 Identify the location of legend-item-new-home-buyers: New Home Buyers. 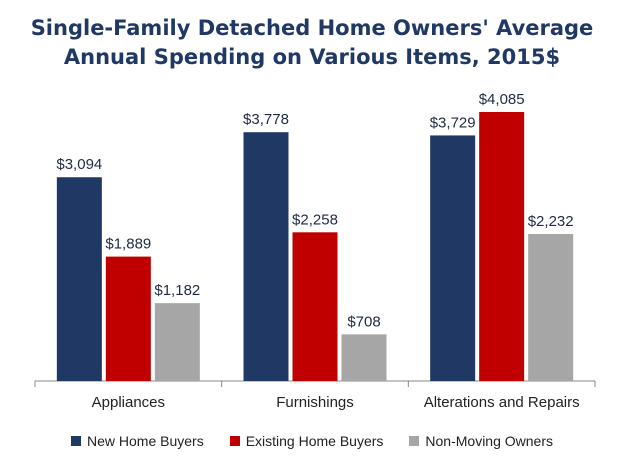
(137, 441).